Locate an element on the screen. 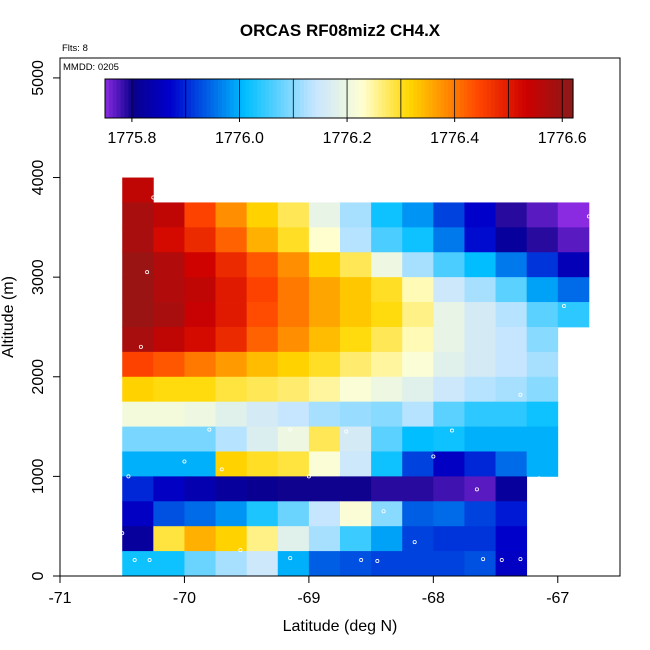 This screenshot has height=650, width=650. y-tick-label: 5000 is located at coordinates (38, 78).